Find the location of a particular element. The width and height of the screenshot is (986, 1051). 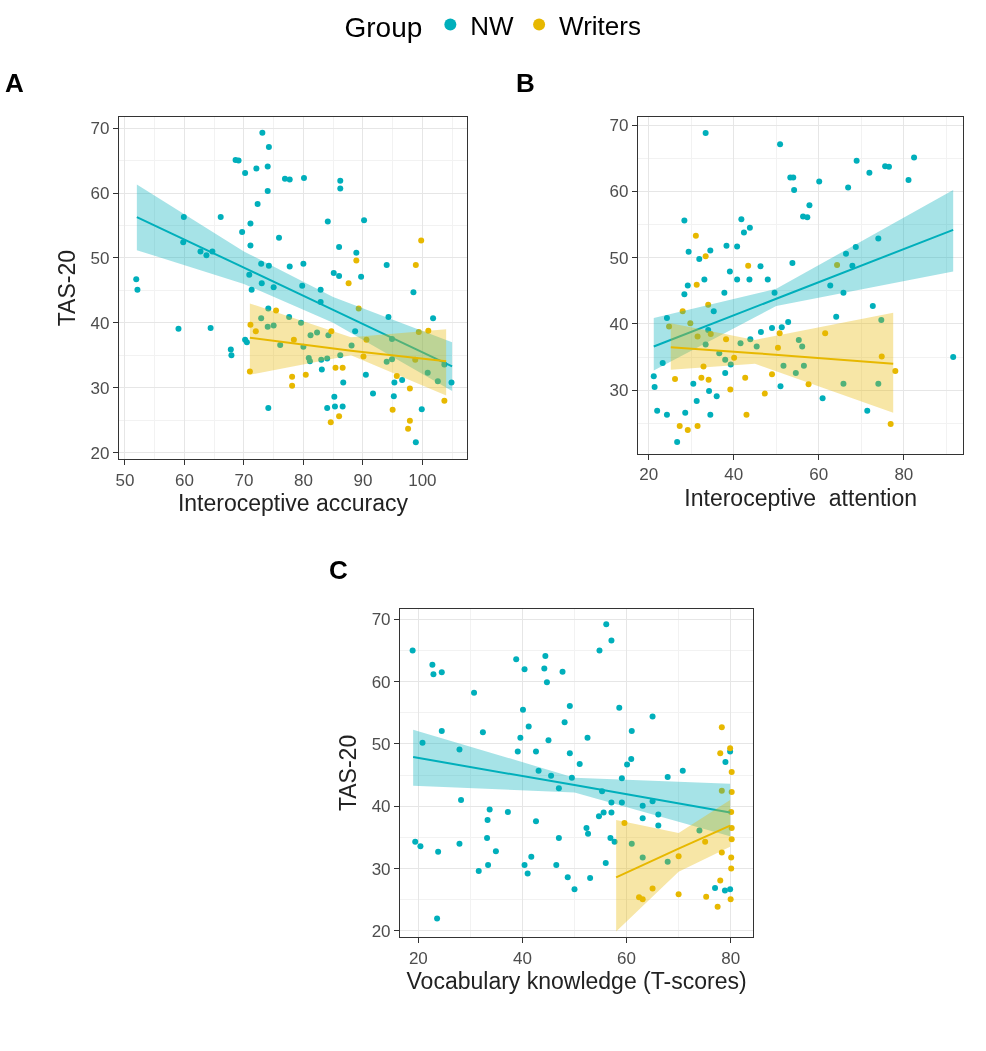

legend-title: Group is located at coordinates (383, 28).